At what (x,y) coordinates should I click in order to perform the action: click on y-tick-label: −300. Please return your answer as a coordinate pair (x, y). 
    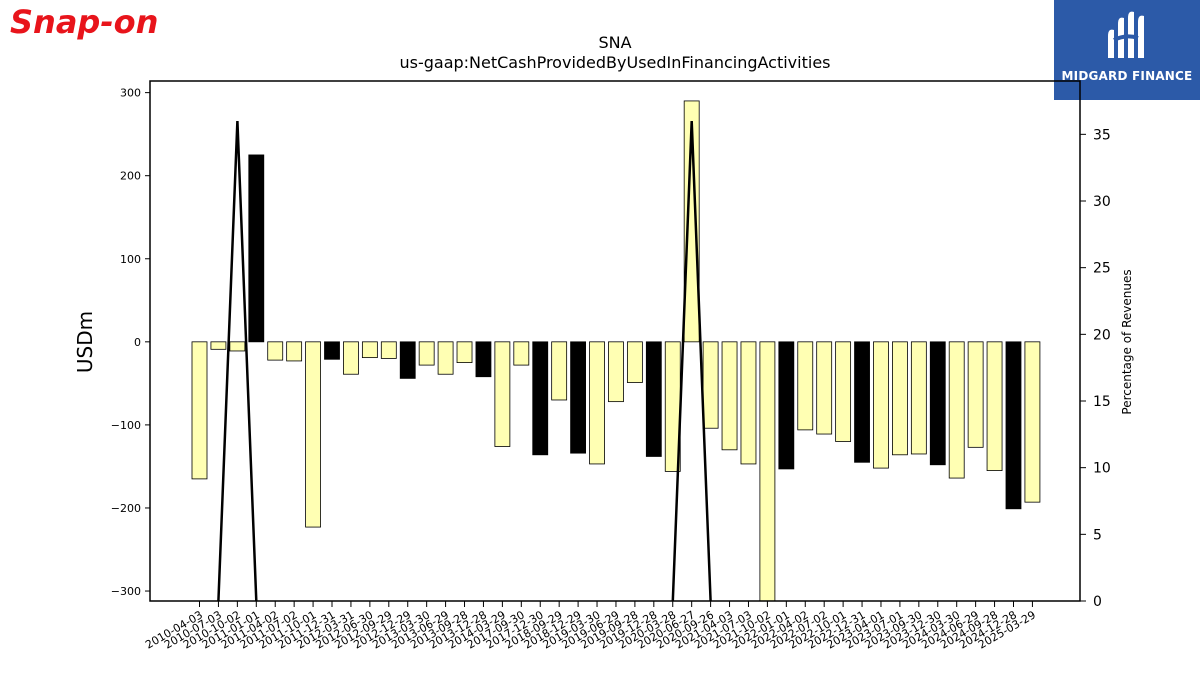
    Looking at the image, I should click on (126, 591).